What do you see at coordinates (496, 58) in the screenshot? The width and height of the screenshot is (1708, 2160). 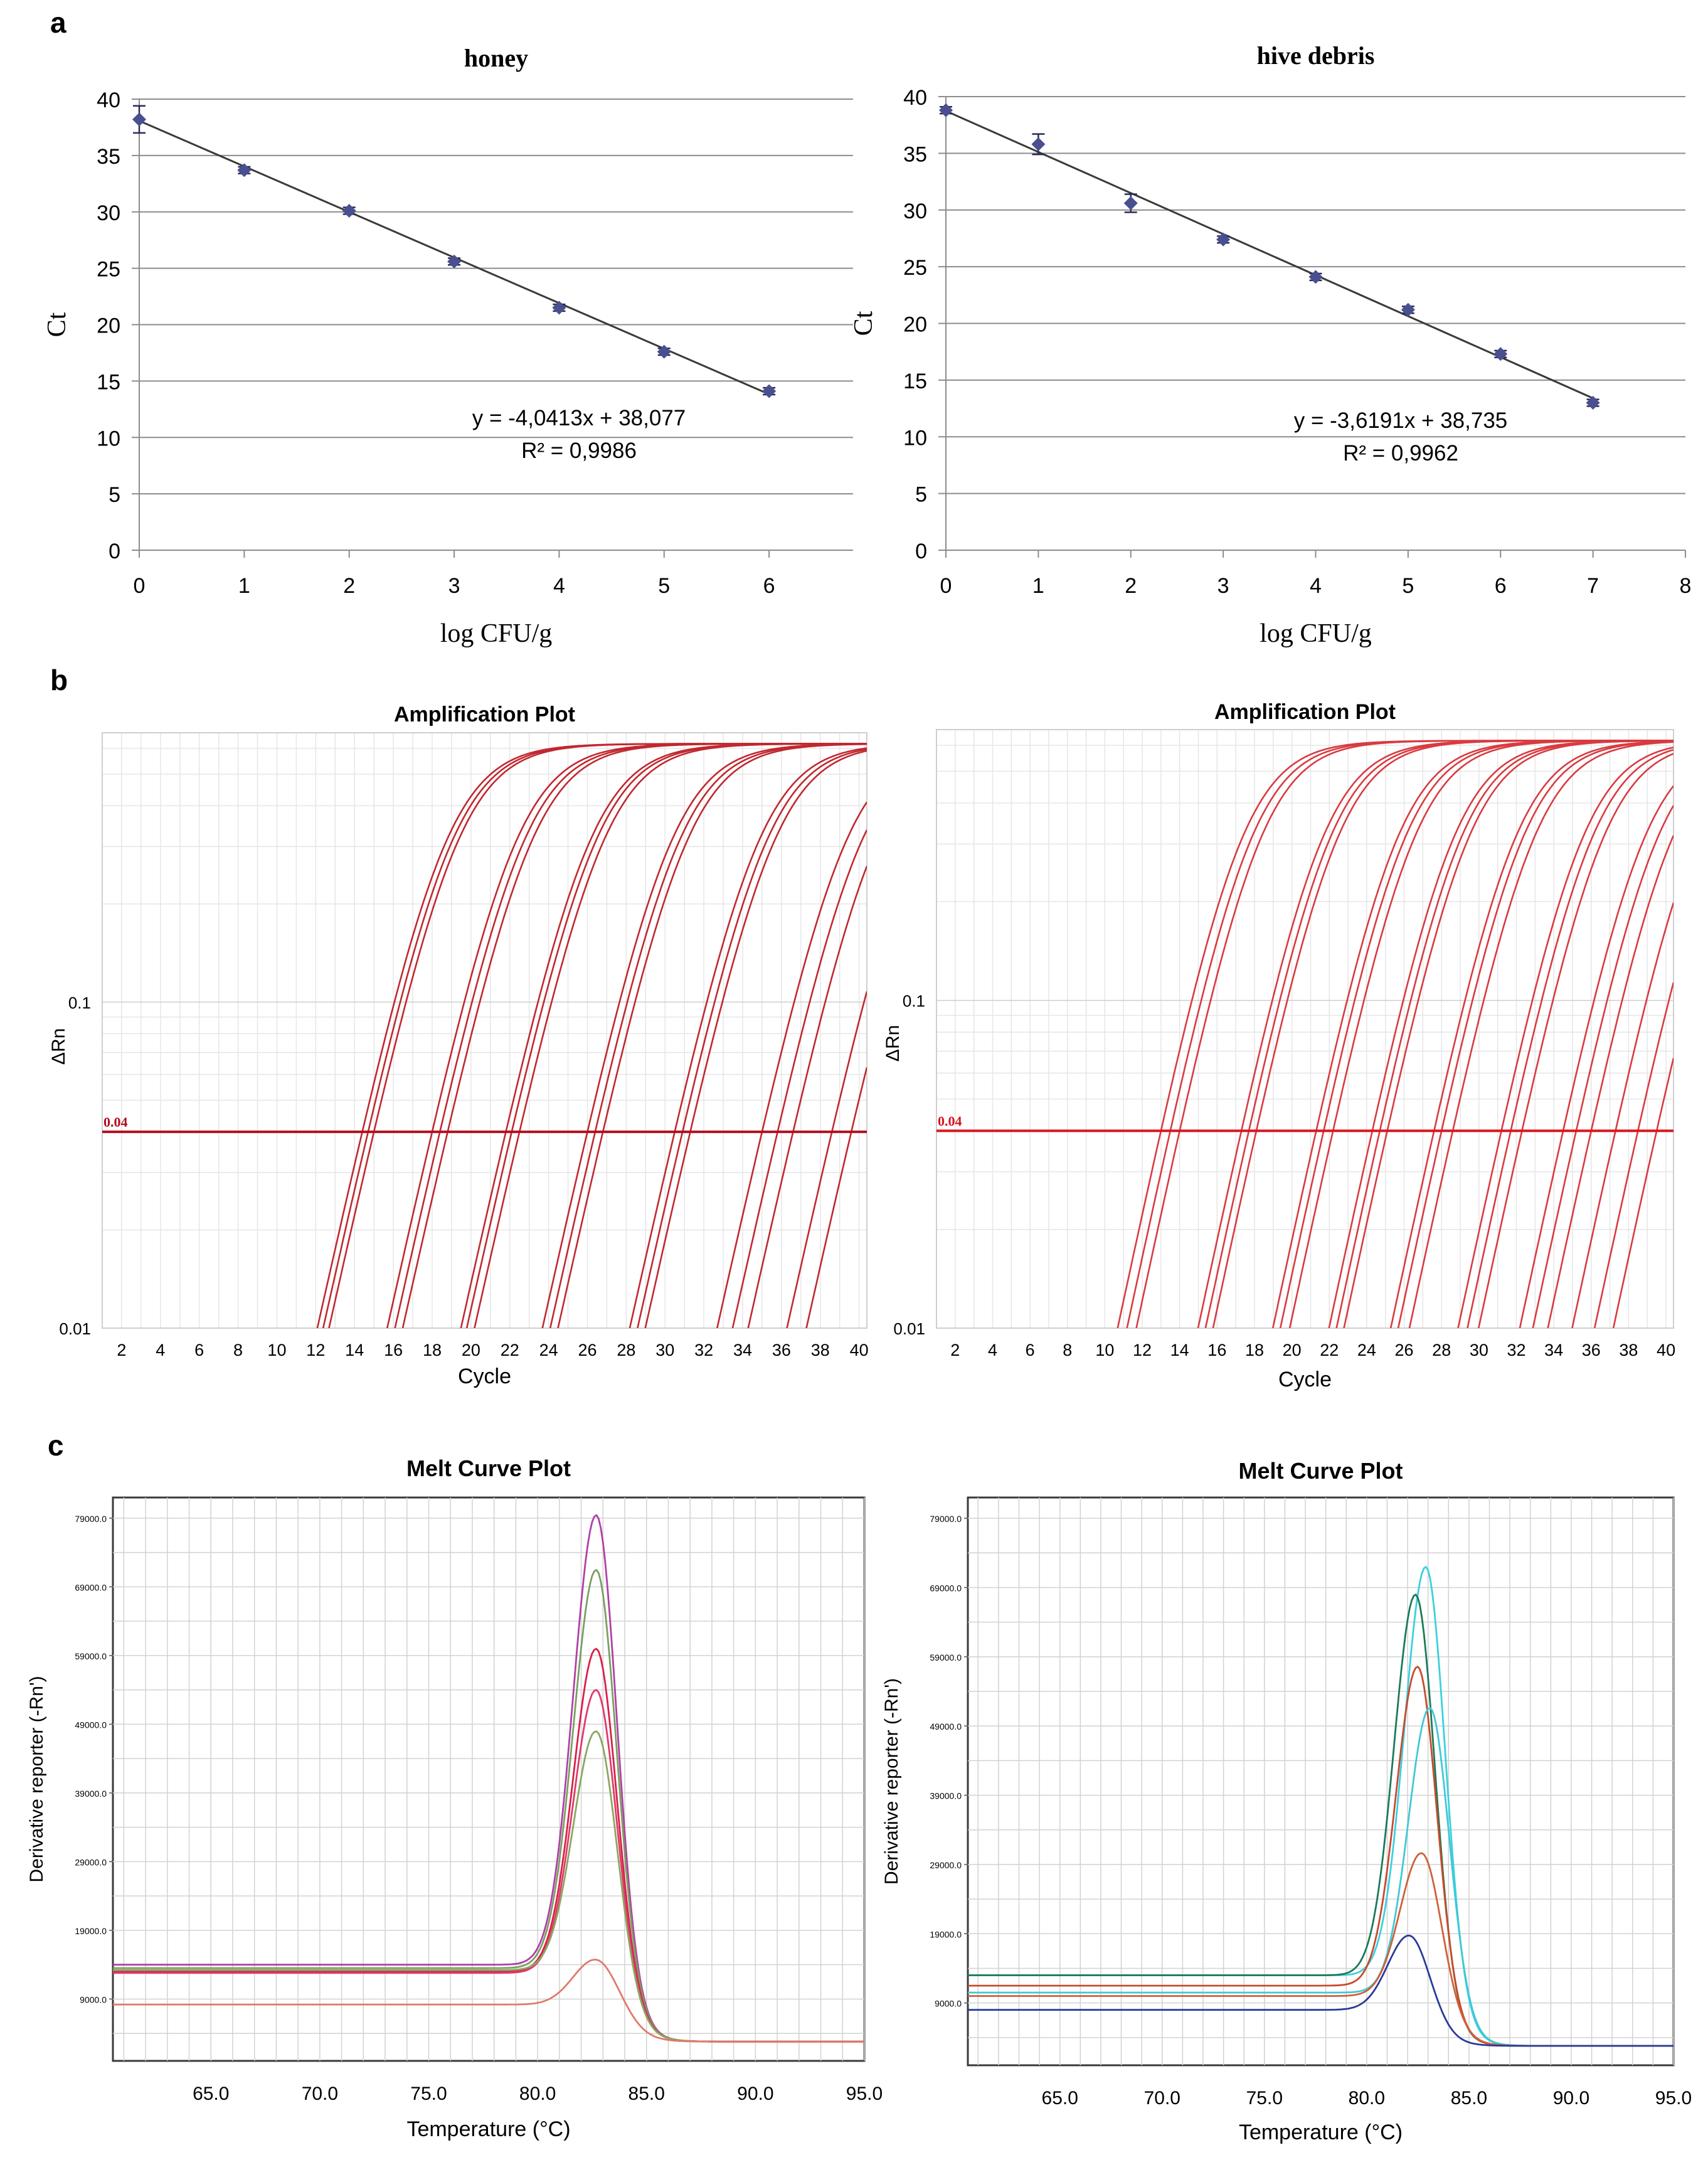 I see `chart-title: honey` at bounding box center [496, 58].